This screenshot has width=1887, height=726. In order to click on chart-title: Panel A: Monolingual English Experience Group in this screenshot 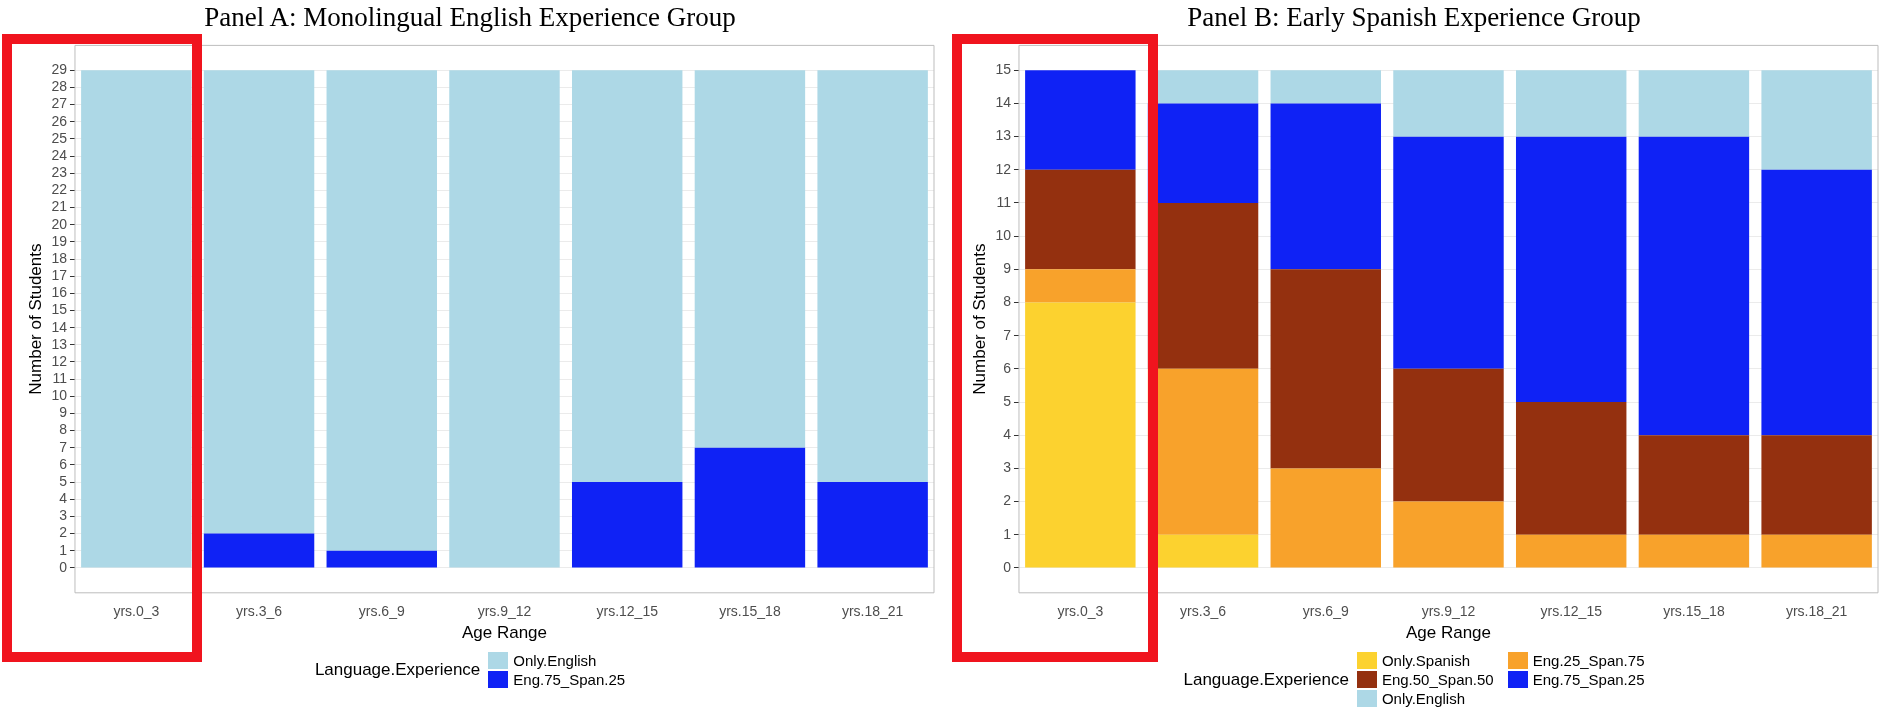, I will do `click(470, 17)`.